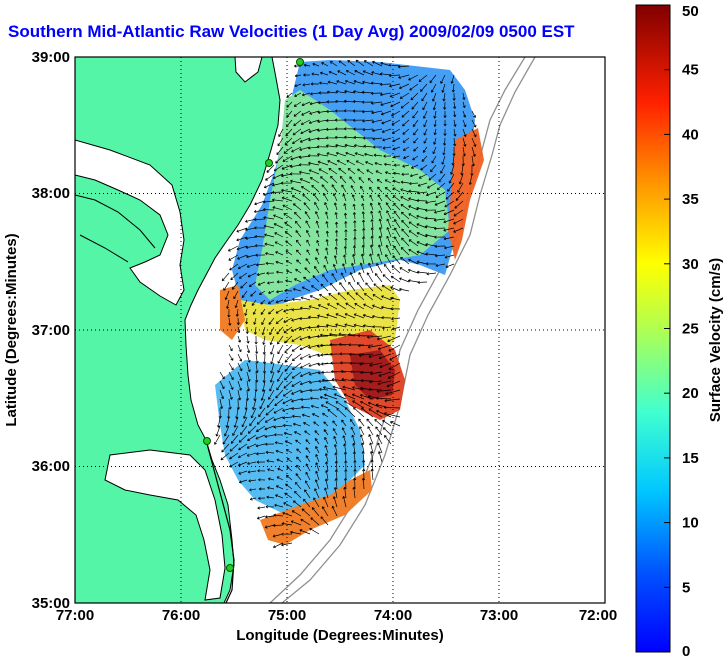 The height and width of the screenshot is (659, 724). Describe the element at coordinates (75, 615) in the screenshot. I see `x-tick-label: 77:00` at that location.